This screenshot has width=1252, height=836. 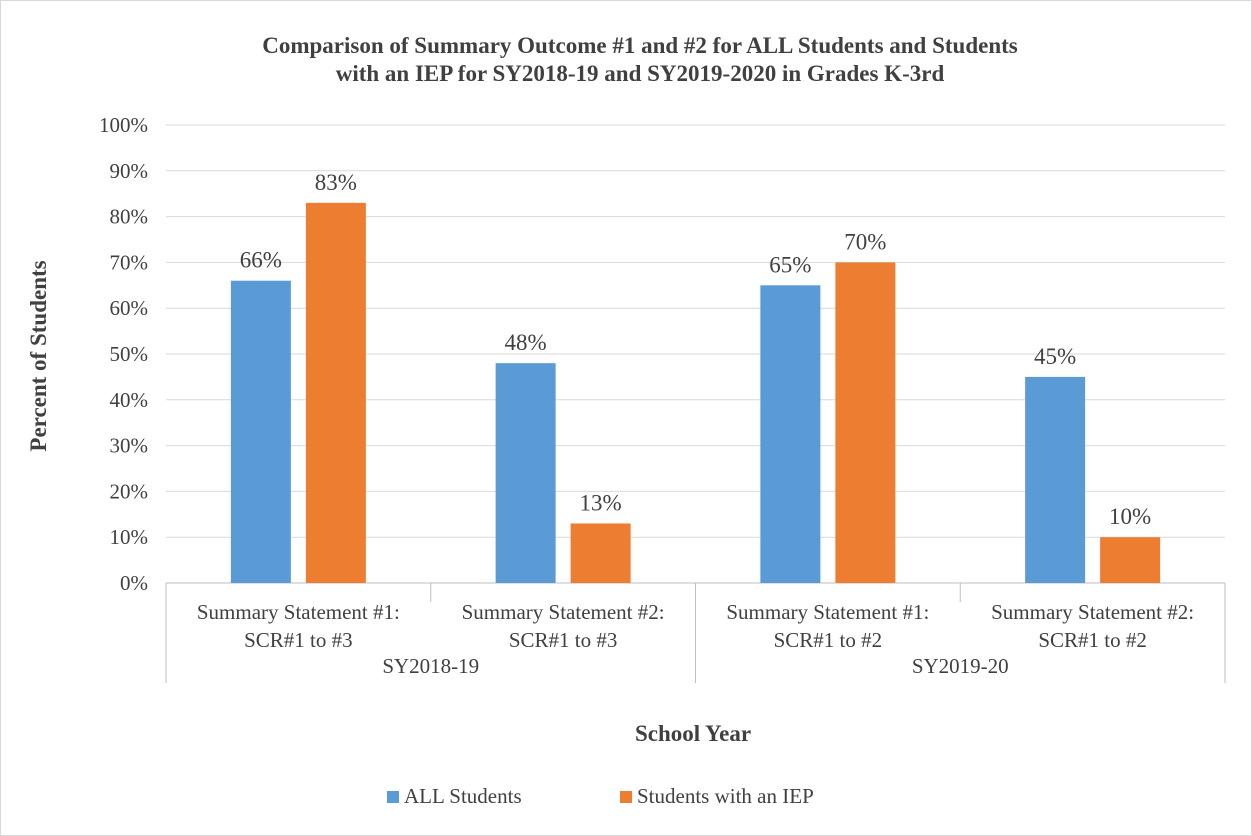 I want to click on data-label: 48%, so click(x=526, y=342).